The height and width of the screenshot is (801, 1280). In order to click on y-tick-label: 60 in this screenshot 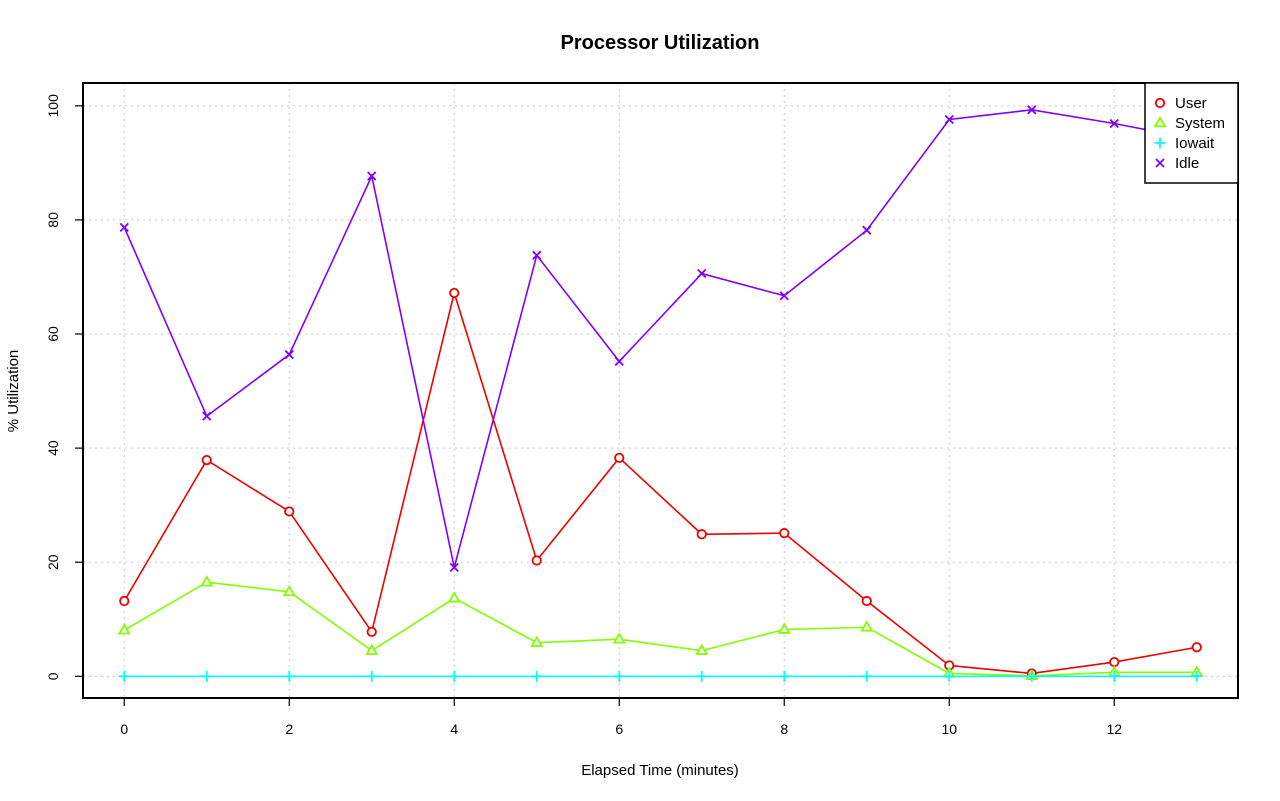, I will do `click(53, 334)`.